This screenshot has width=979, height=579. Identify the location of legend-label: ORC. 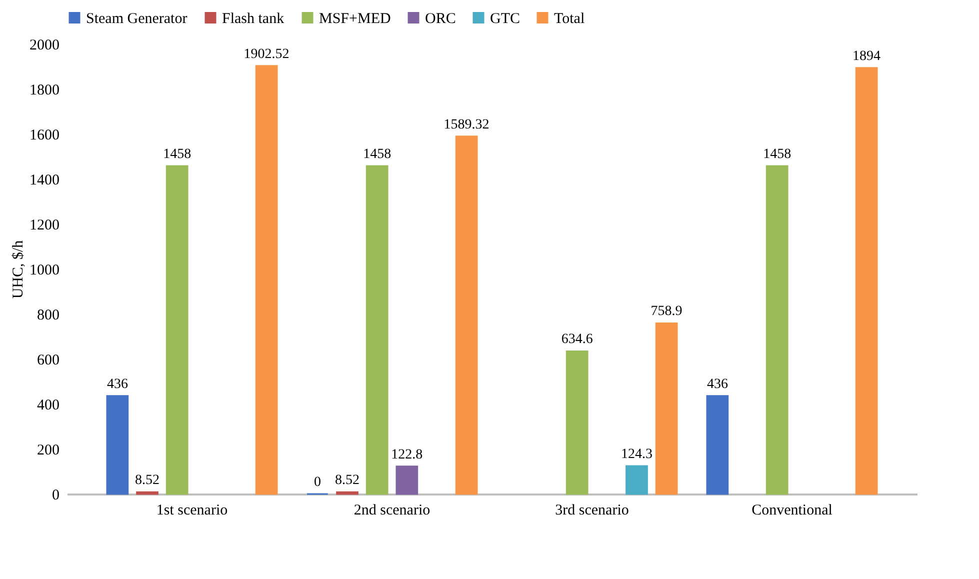
(440, 18).